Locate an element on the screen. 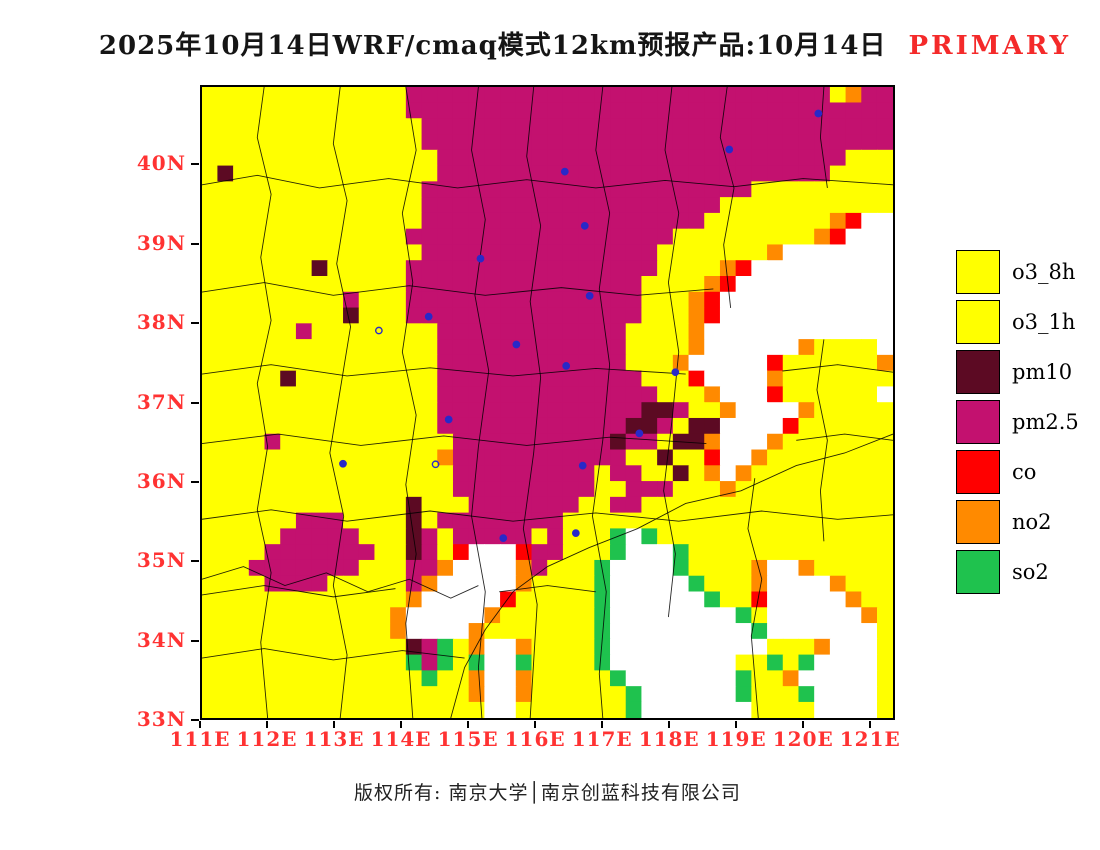  legend-item: pm2.5 is located at coordinates (1017, 422).